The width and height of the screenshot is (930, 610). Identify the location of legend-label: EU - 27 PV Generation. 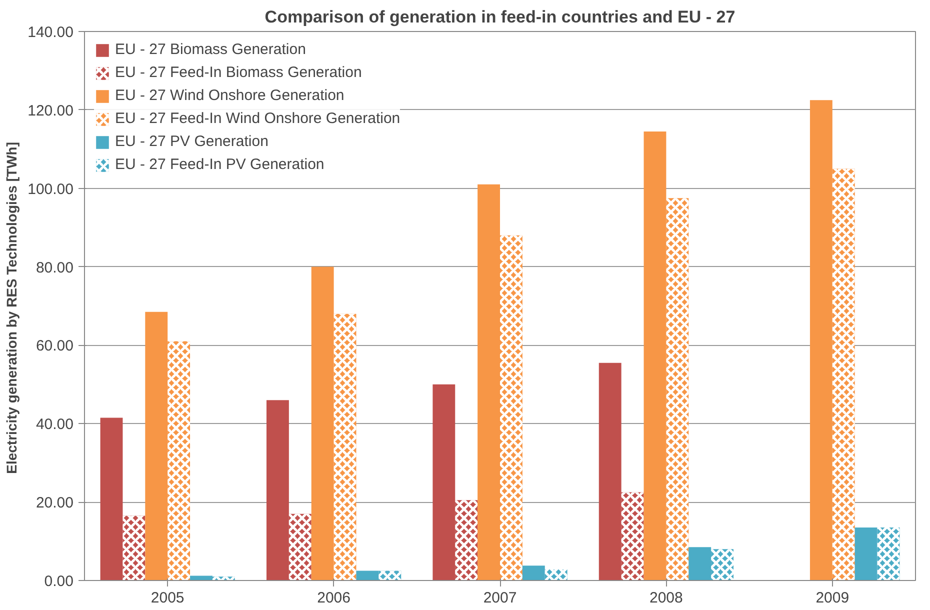
(191, 141).